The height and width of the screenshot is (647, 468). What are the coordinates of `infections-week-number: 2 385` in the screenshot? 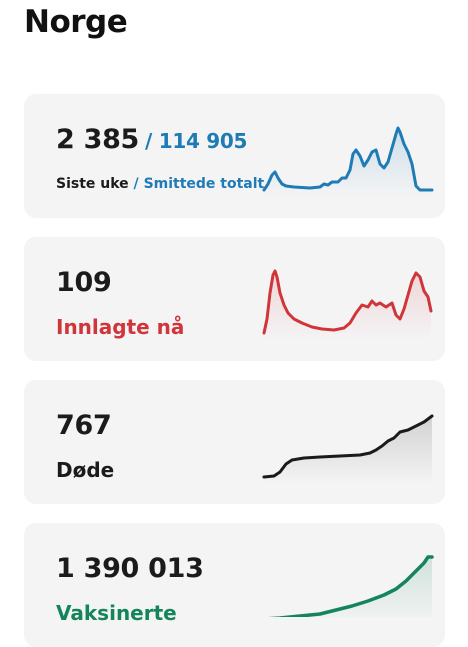 It's located at (98, 139).